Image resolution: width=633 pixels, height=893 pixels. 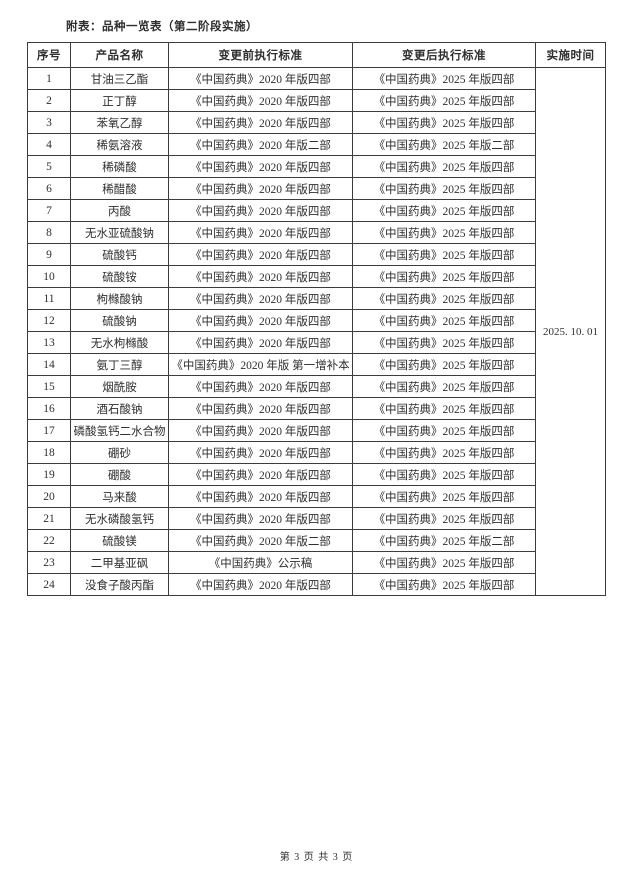 What do you see at coordinates (119, 386) in the screenshot?
I see `product-name-cell: 烟酰胺` at bounding box center [119, 386].